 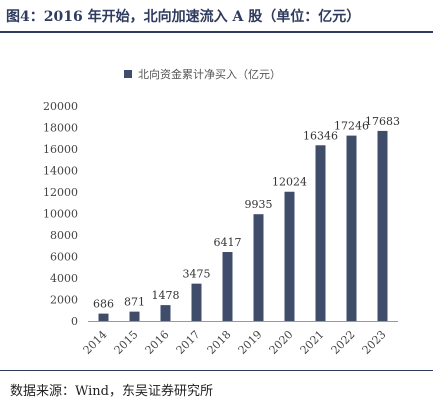 What do you see at coordinates (250, 342) in the screenshot?
I see `x-tick-label: 2019` at bounding box center [250, 342].